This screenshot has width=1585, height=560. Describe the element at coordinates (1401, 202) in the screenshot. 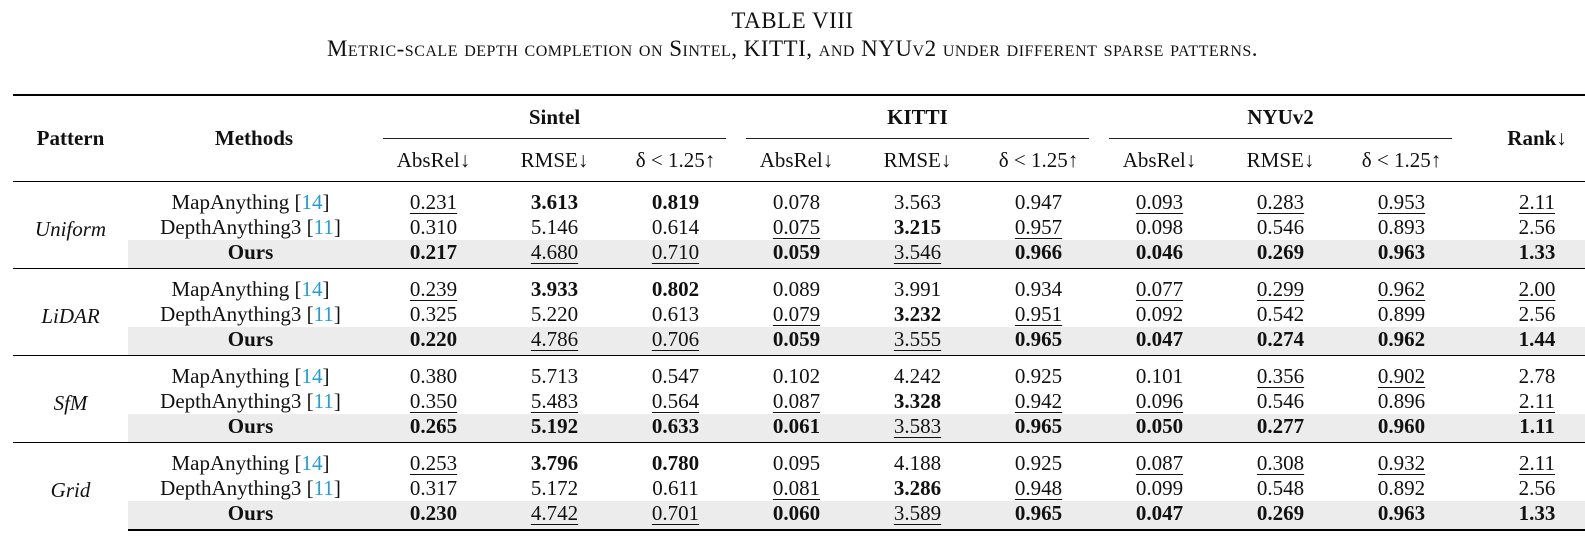

I see `metric-value: 0.953` at that location.